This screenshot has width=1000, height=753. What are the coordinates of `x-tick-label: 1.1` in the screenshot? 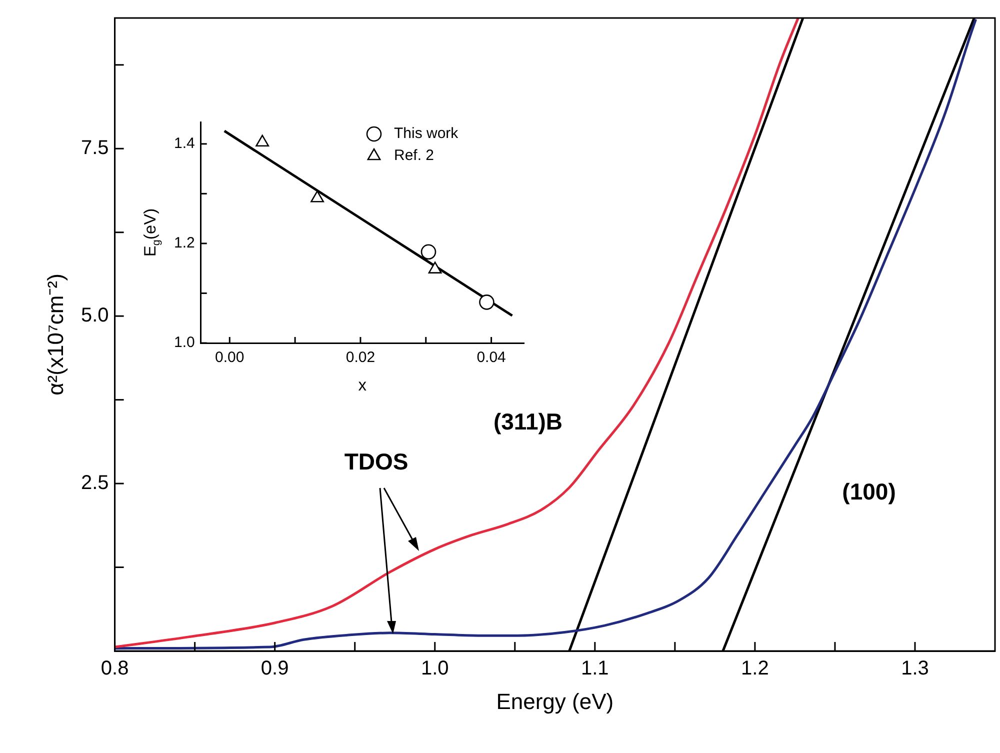 It's located at (595, 669).